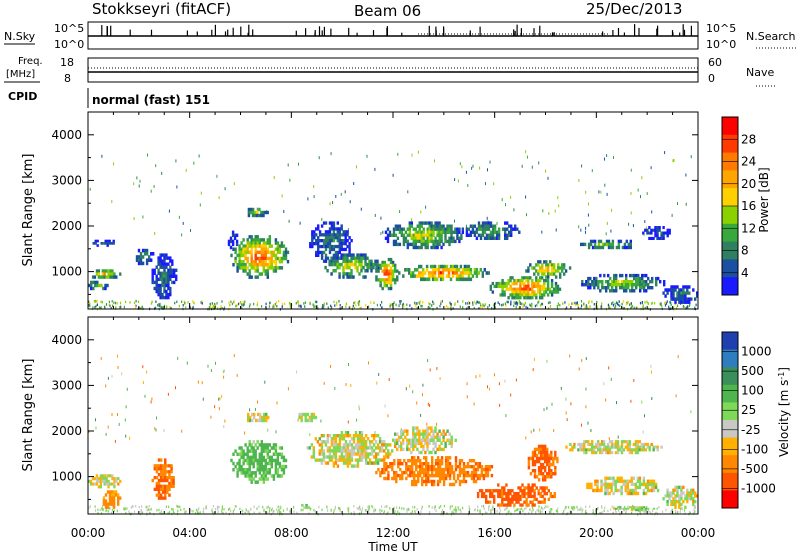 This screenshot has width=800, height=554. Describe the element at coordinates (260, 257) in the screenshot. I see `echo-region` at that location.